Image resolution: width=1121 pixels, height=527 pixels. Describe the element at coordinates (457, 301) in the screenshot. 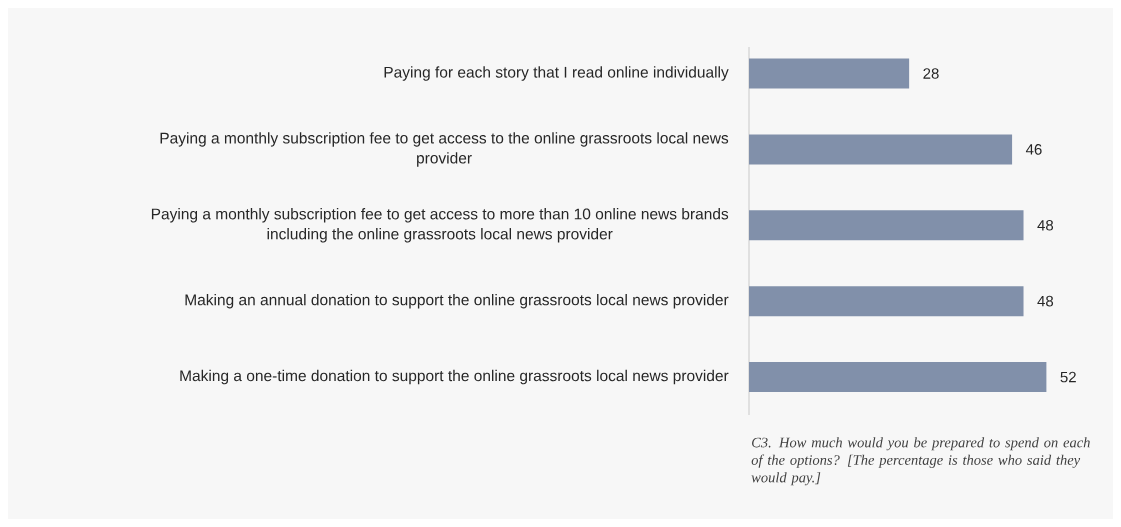

I see `y-tick-label: Making an annual donation to support the online grassroots local news provider` at that location.